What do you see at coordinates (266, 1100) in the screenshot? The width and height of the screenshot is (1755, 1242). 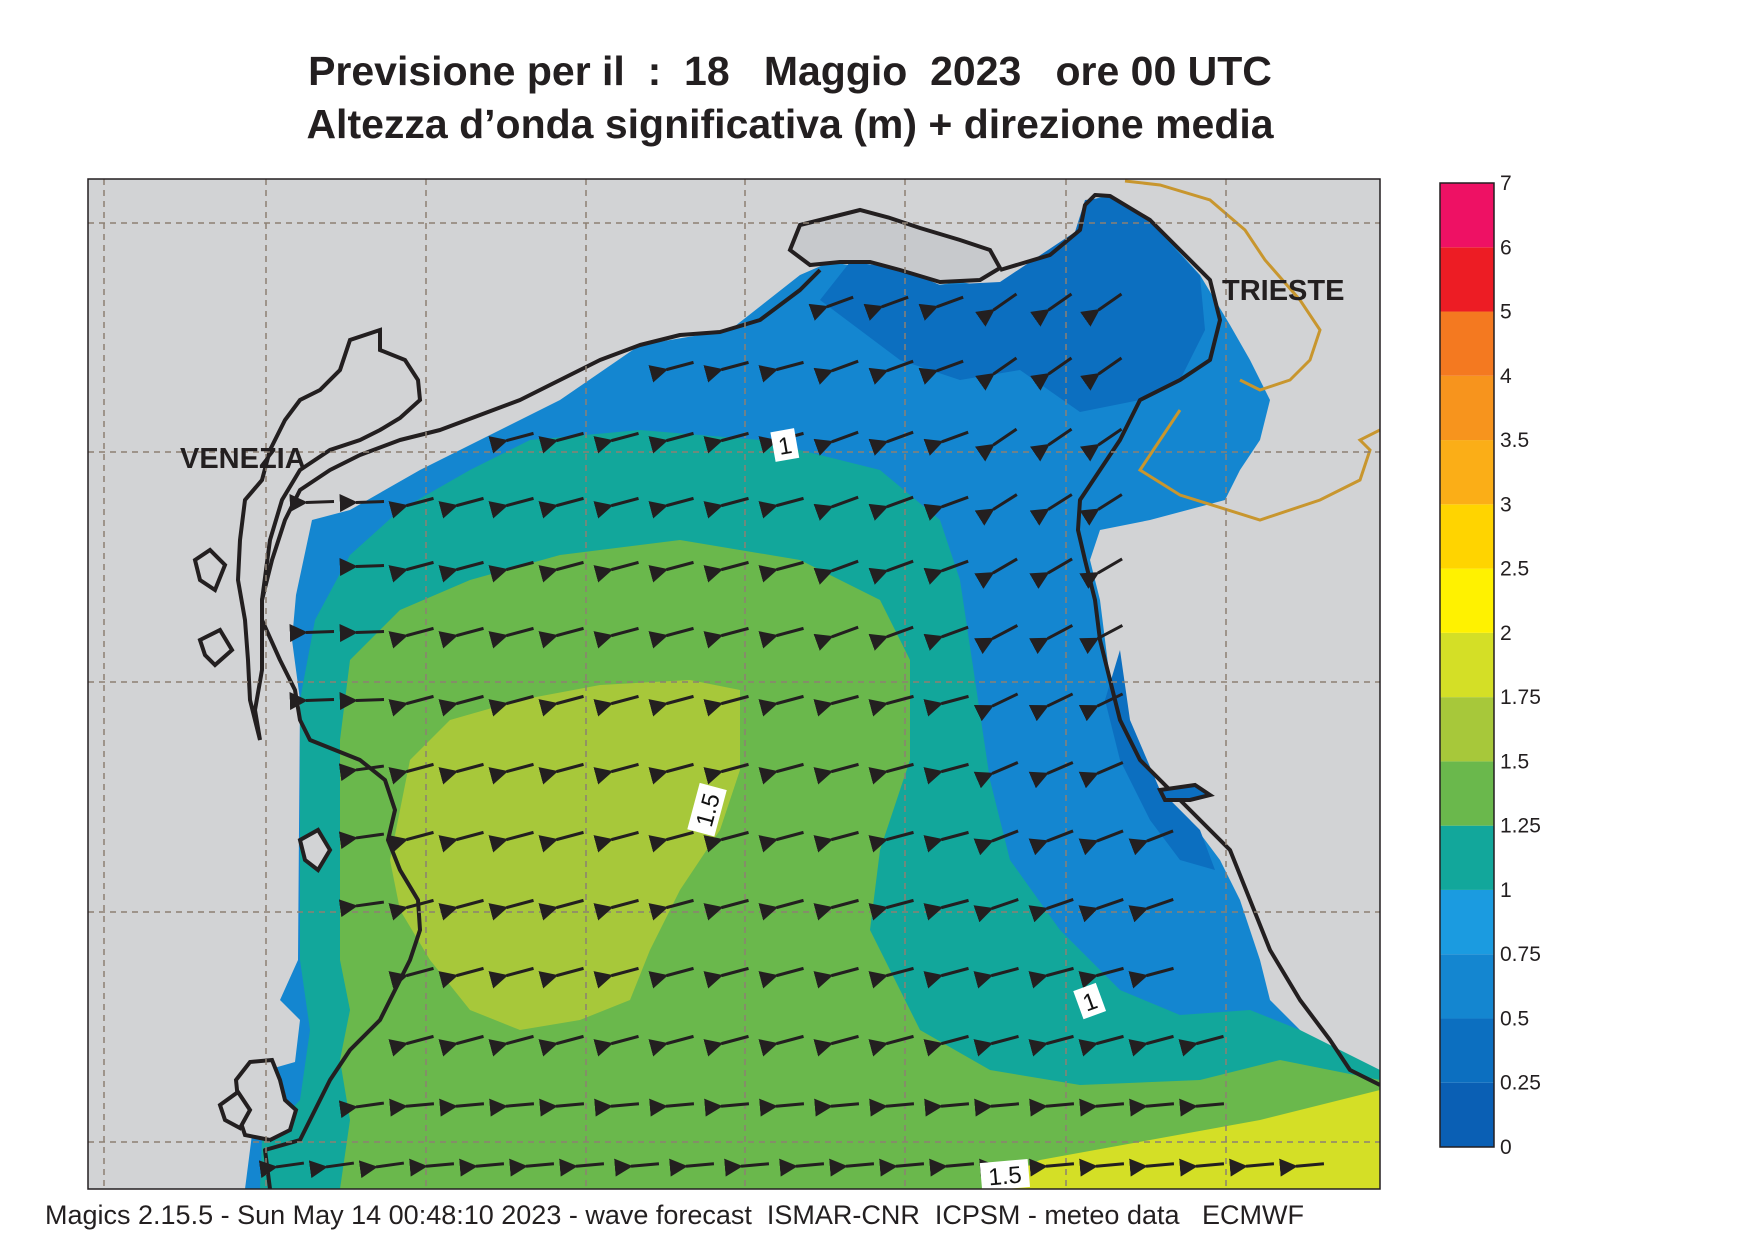 I see `po-delta-land` at bounding box center [266, 1100].